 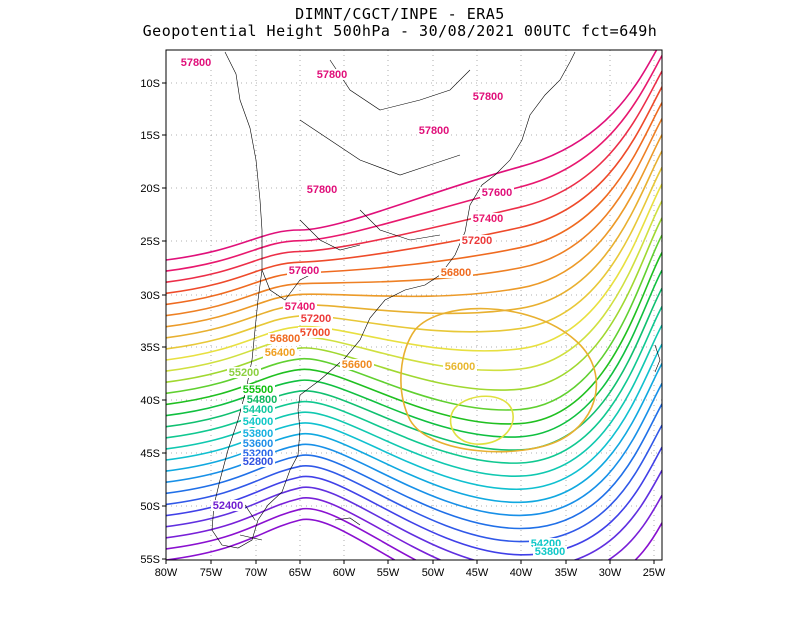 What do you see at coordinates (477, 573) in the screenshot?
I see `lon-tick-label: 45W` at bounding box center [477, 573].